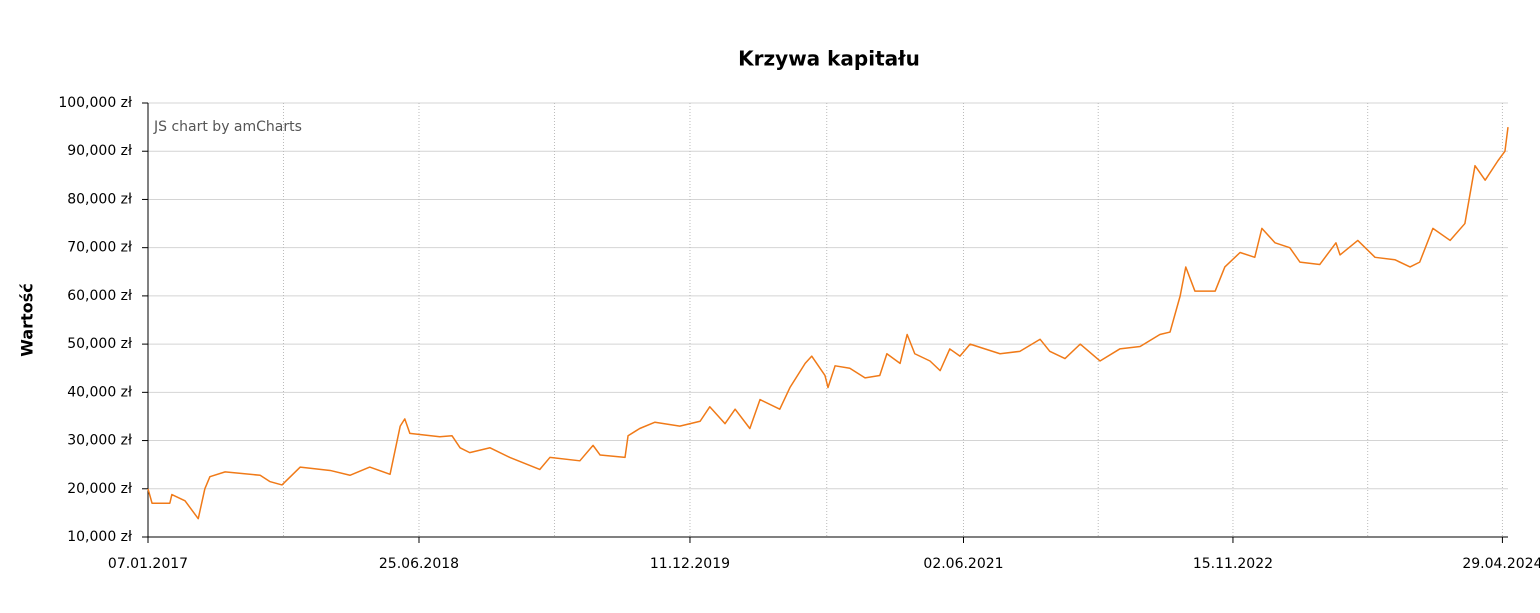 The width and height of the screenshot is (1540, 613). Describe the element at coordinates (1501, 564) in the screenshot. I see `x-tick-label: 29.04.2024` at that location.